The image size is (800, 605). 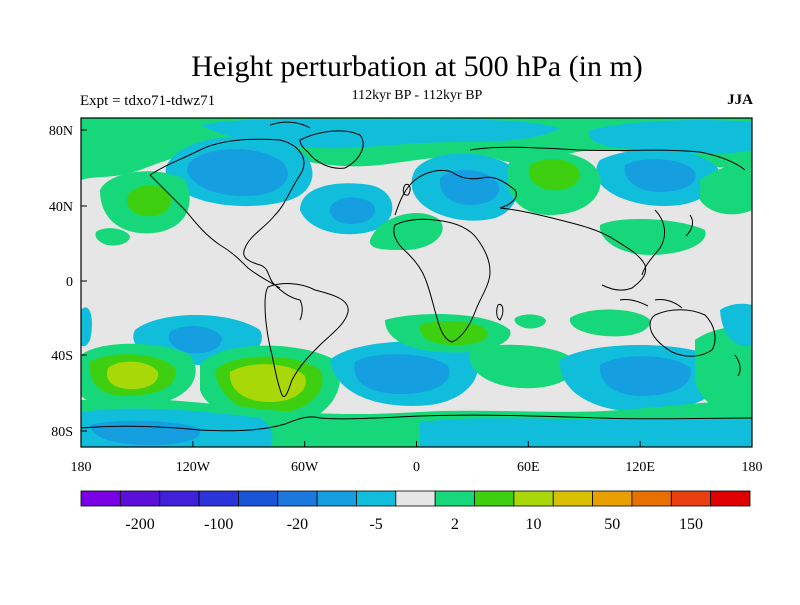 I want to click on season-label: JJA, so click(x=740, y=100).